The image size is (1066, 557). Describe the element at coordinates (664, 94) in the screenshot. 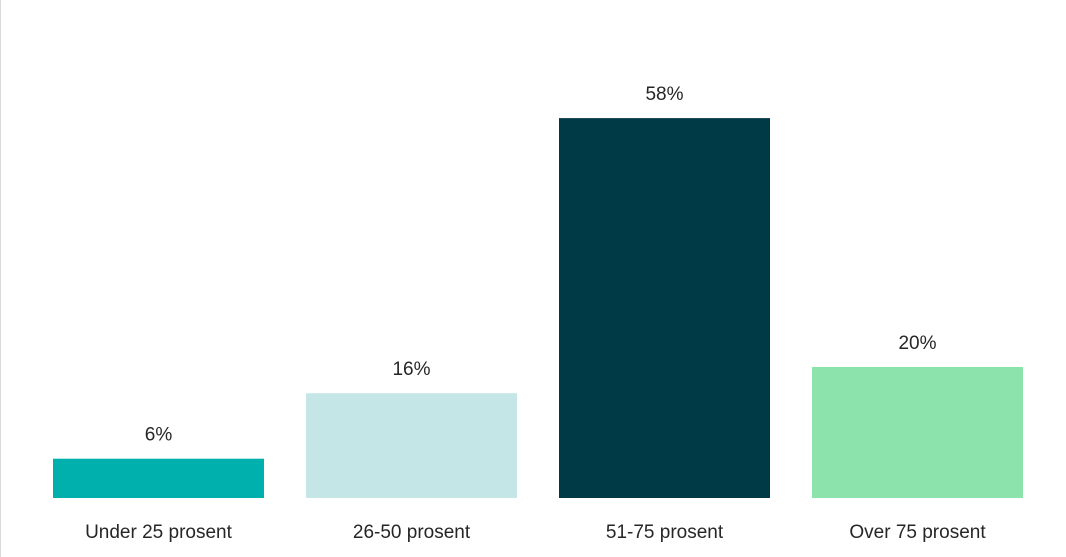

I see `data-label-3: 58%` at that location.